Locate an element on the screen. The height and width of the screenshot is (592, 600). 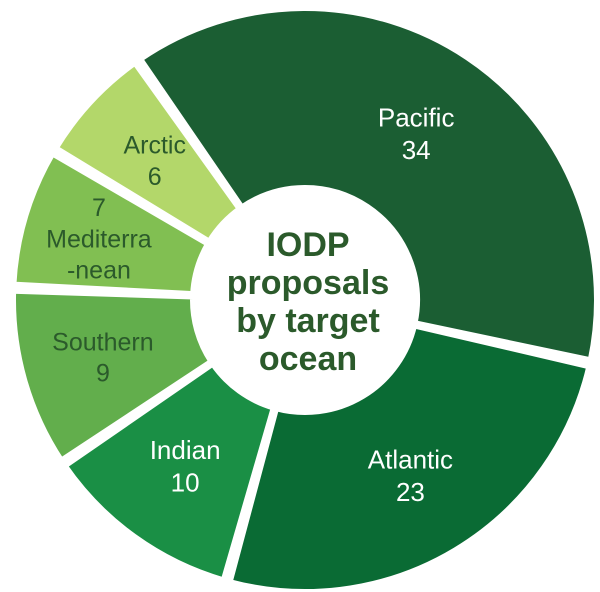
chart-title-line: ocean is located at coordinates (308, 359).